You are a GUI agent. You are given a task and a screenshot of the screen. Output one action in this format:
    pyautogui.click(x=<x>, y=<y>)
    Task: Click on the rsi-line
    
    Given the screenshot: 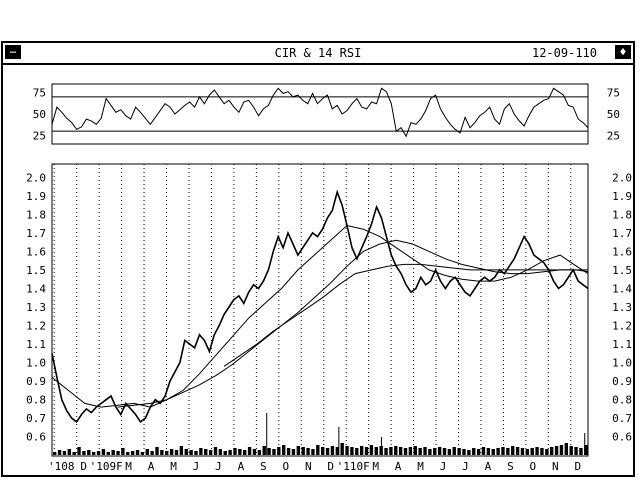 What is the action you would take?
    pyautogui.click(x=320, y=112)
    